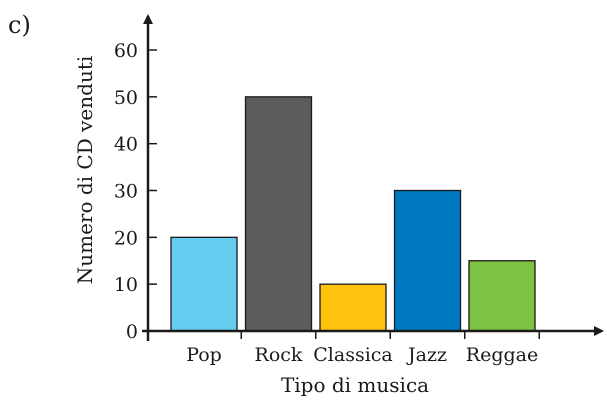 Image resolution: width=607 pixels, height=400 pixels. I want to click on y-tick-label-60: 60, so click(126, 51).